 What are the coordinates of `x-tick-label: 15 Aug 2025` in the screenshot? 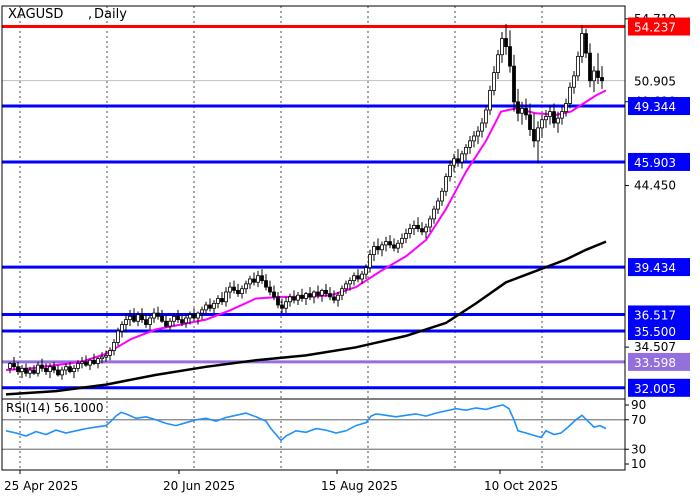 It's located at (359, 486).